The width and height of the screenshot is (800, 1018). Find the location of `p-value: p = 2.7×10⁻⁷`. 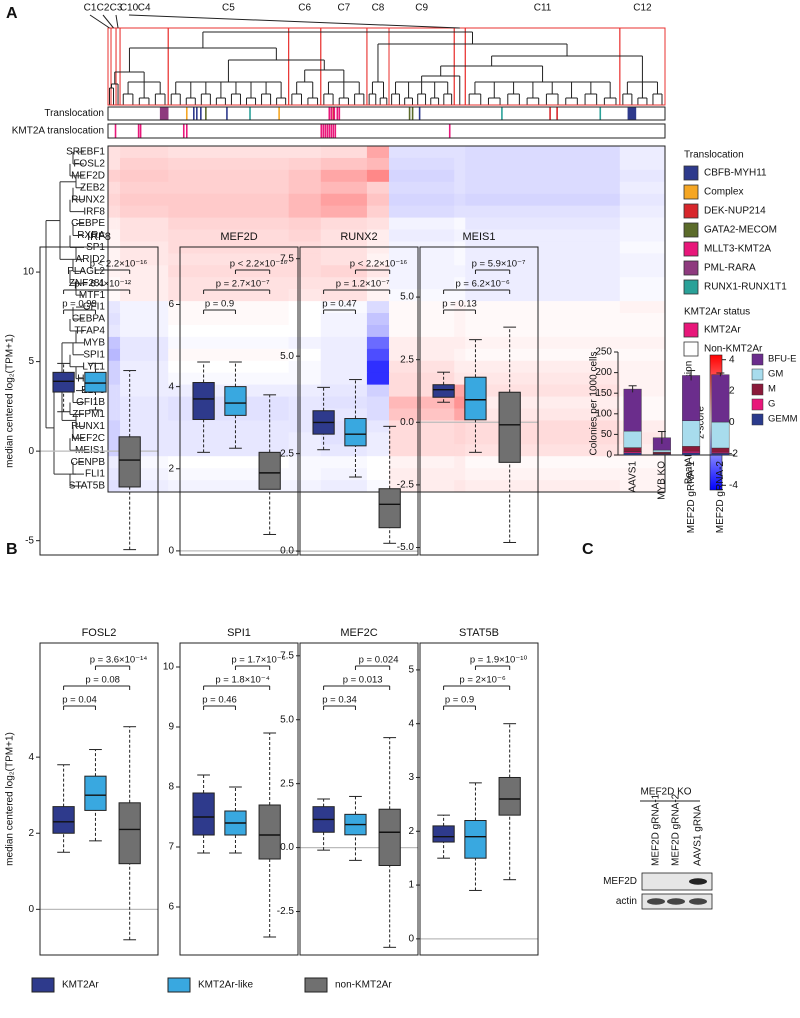

p-value: p = 2.7×10⁻⁷ is located at coordinates (243, 284).